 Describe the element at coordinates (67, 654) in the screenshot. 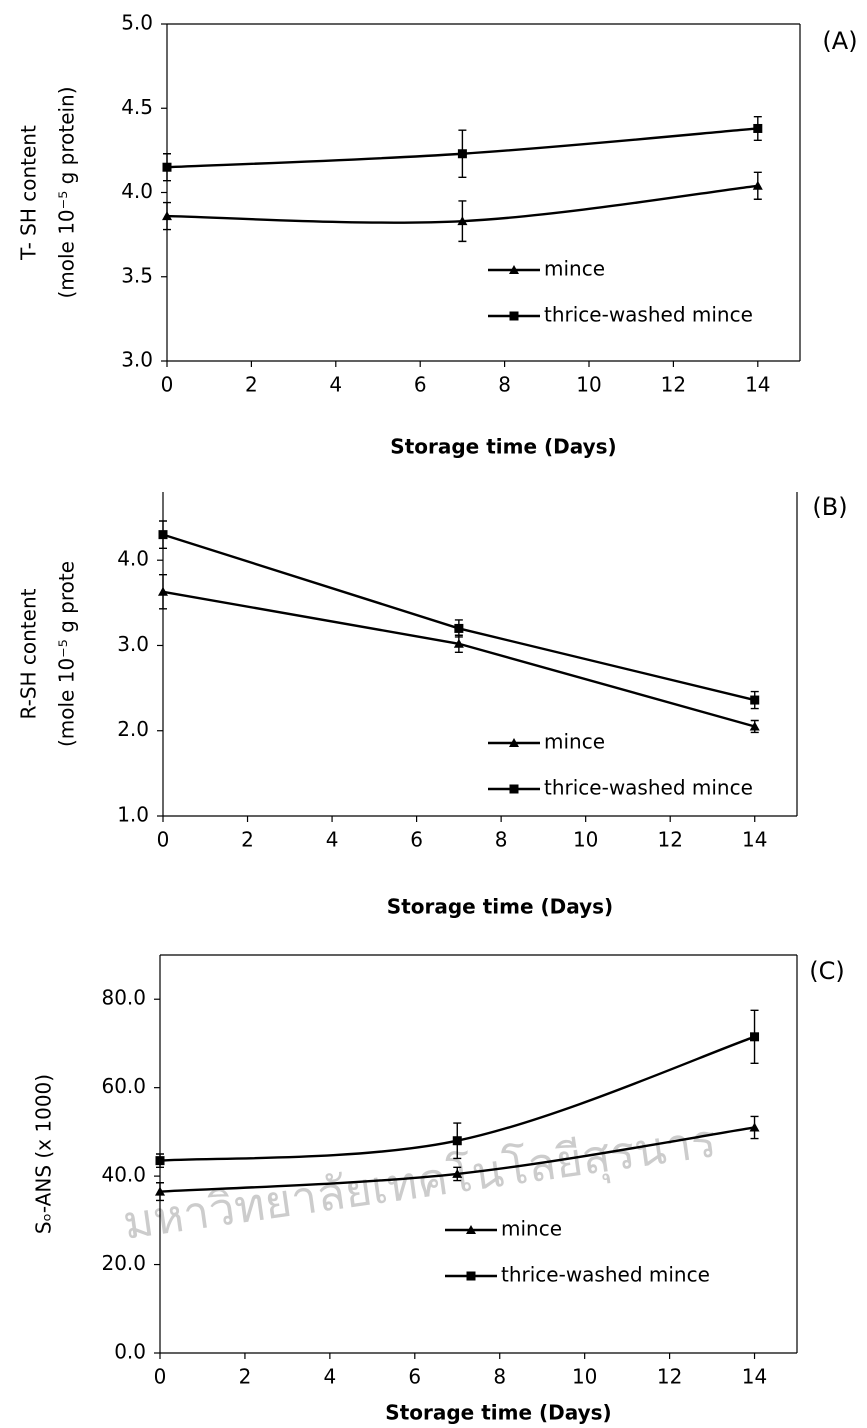

I see `y-axis-label: (mole 10⁻⁵ g prote` at that location.